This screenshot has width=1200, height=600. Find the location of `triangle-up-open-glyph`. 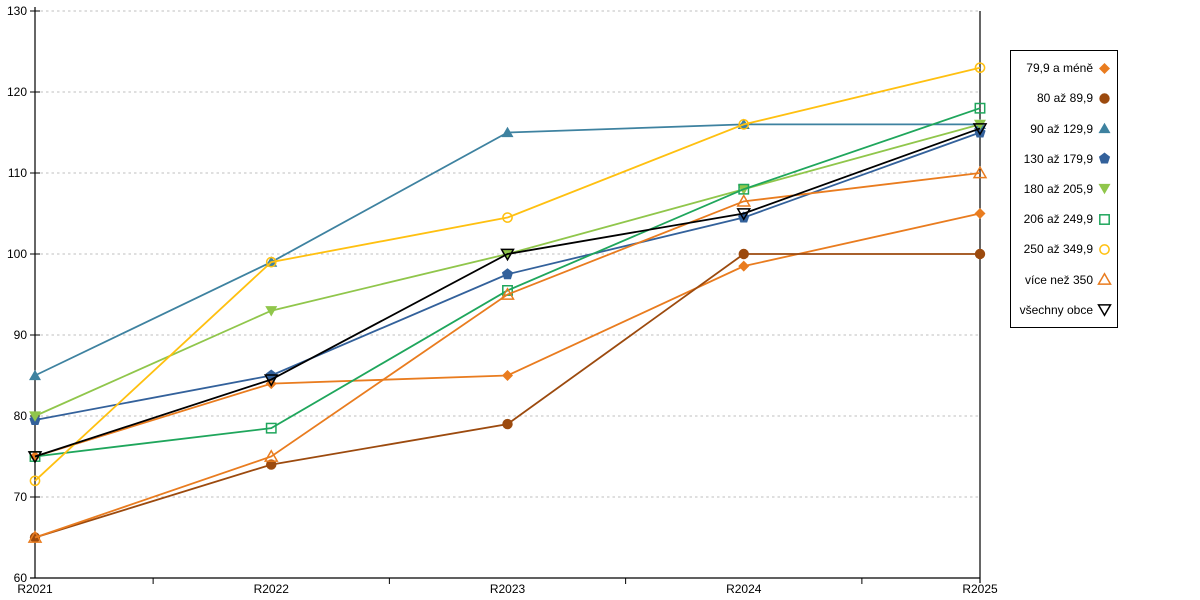

triangle-up-open-glyph is located at coordinates (1104, 278).